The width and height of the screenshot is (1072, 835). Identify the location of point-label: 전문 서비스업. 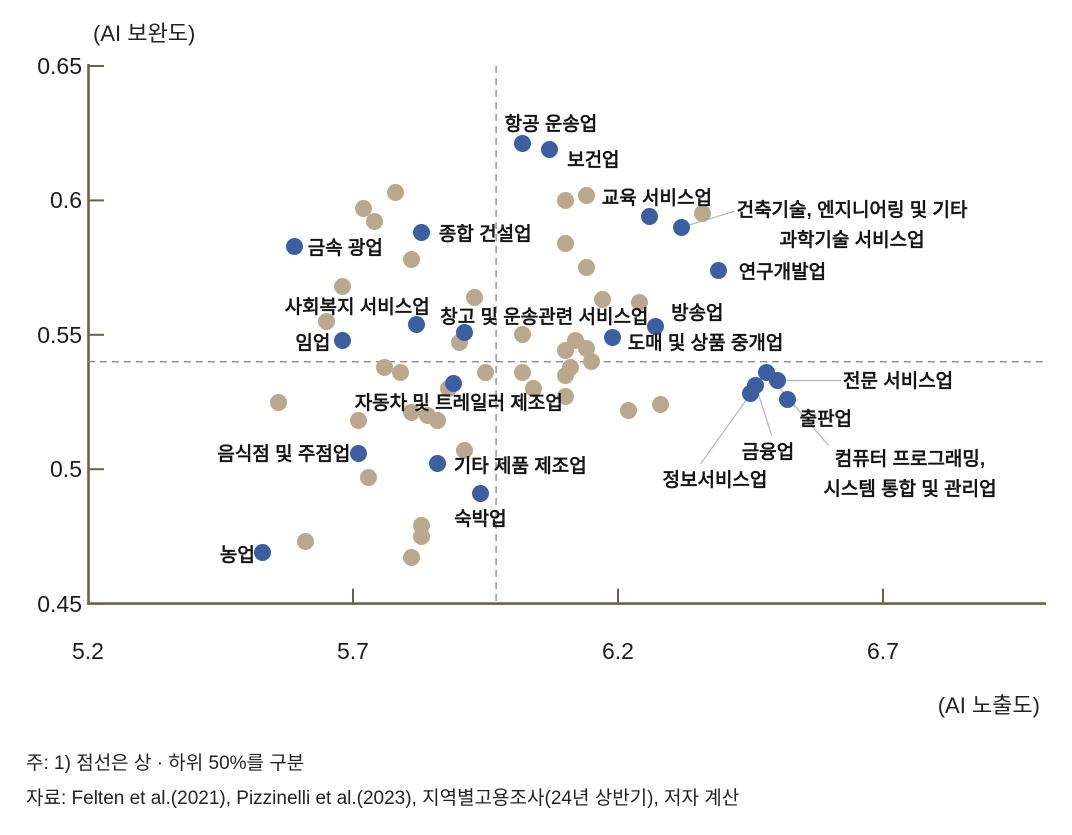
(898, 382).